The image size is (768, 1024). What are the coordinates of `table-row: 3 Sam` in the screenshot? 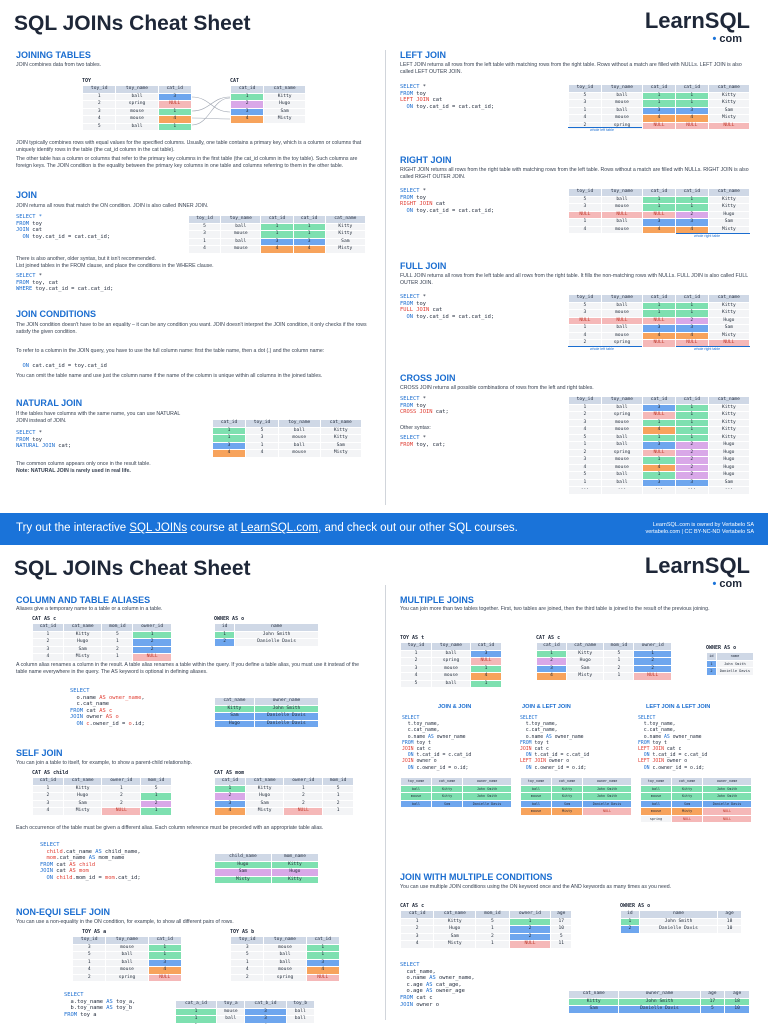 It's located at (267, 111).